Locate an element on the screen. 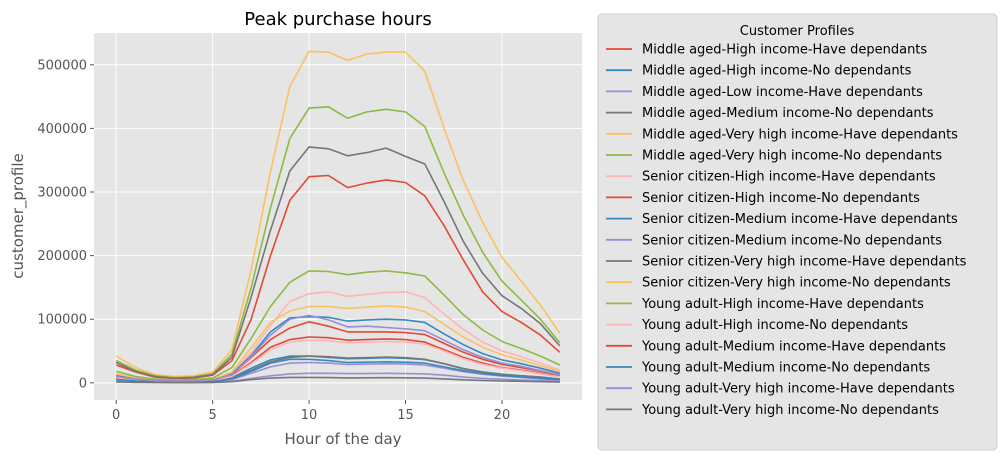 The height and width of the screenshot is (457, 1003). legend-item: Middle aged-Medium income-No dependants is located at coordinates (770, 113).